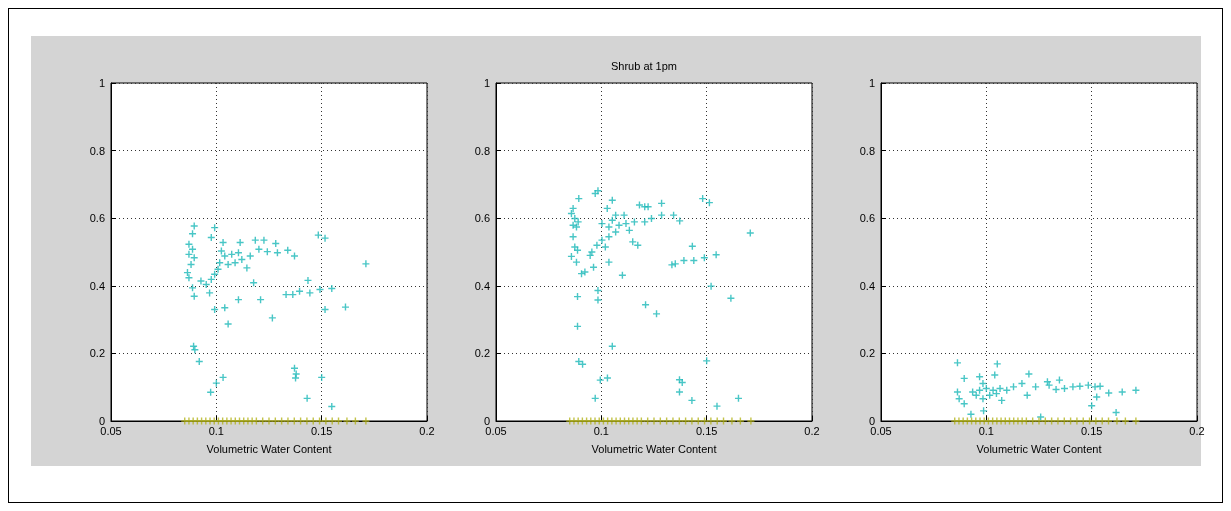 This screenshot has width=1231, height=511. Describe the element at coordinates (644, 65) in the screenshot. I see `chart-title: Shrub at 1pm` at that location.